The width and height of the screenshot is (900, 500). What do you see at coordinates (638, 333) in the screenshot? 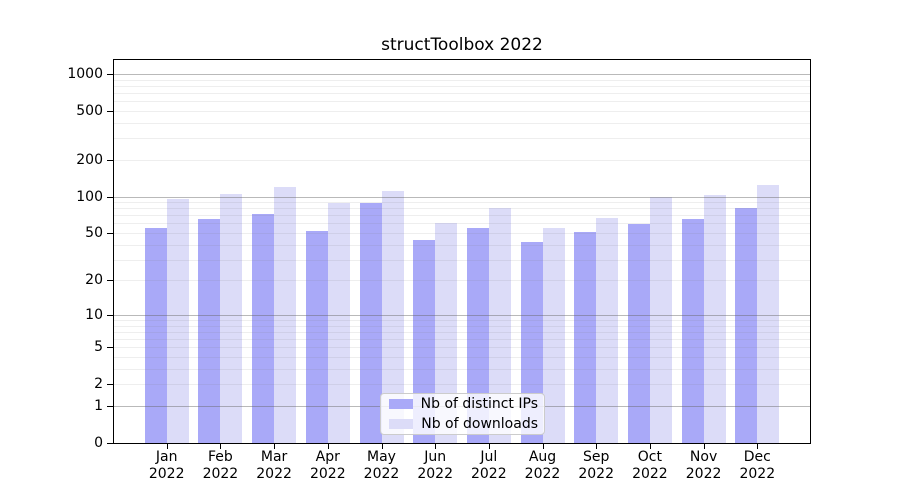
I see `bar-distinct-ips-oct` at bounding box center [638, 333].